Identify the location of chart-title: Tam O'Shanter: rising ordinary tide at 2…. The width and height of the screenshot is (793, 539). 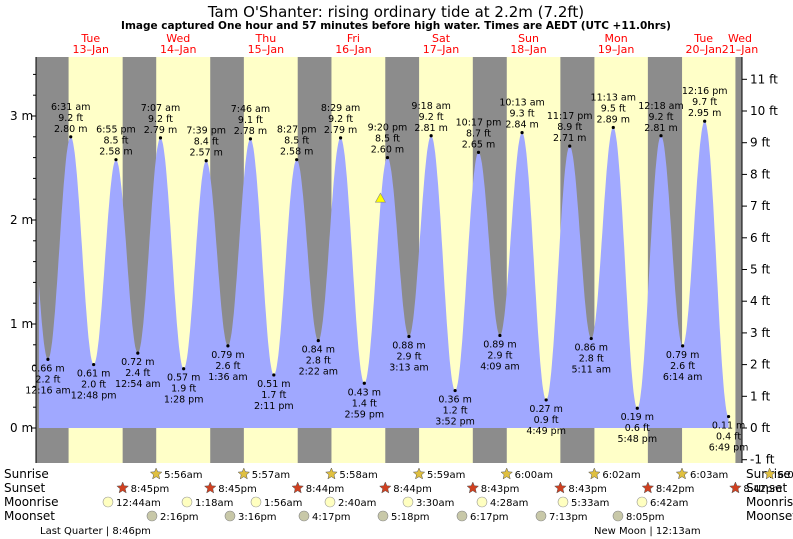
(395, 12).